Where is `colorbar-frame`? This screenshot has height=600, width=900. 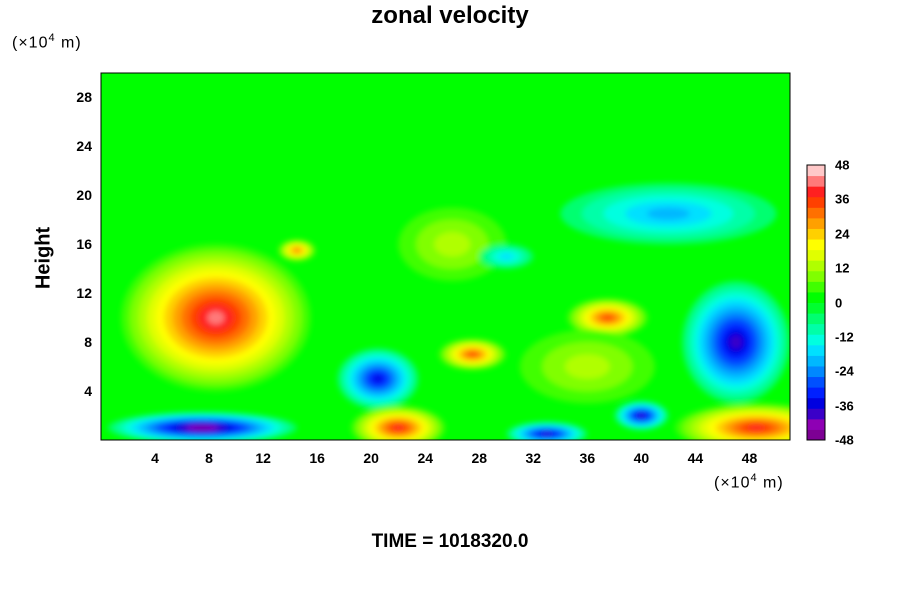 colorbar-frame is located at coordinates (816, 302).